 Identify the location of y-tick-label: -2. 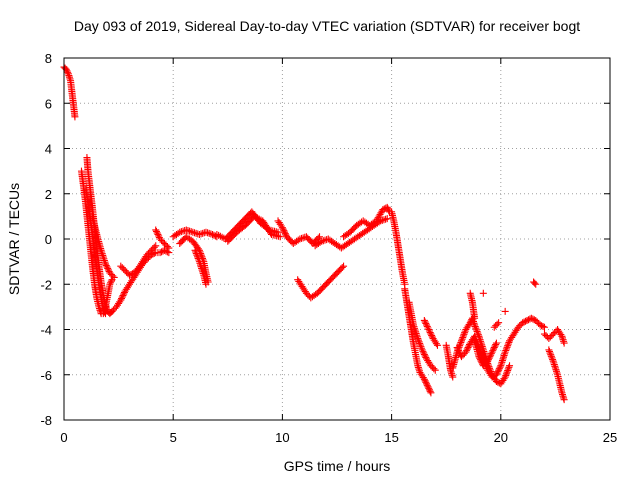
(46, 284).